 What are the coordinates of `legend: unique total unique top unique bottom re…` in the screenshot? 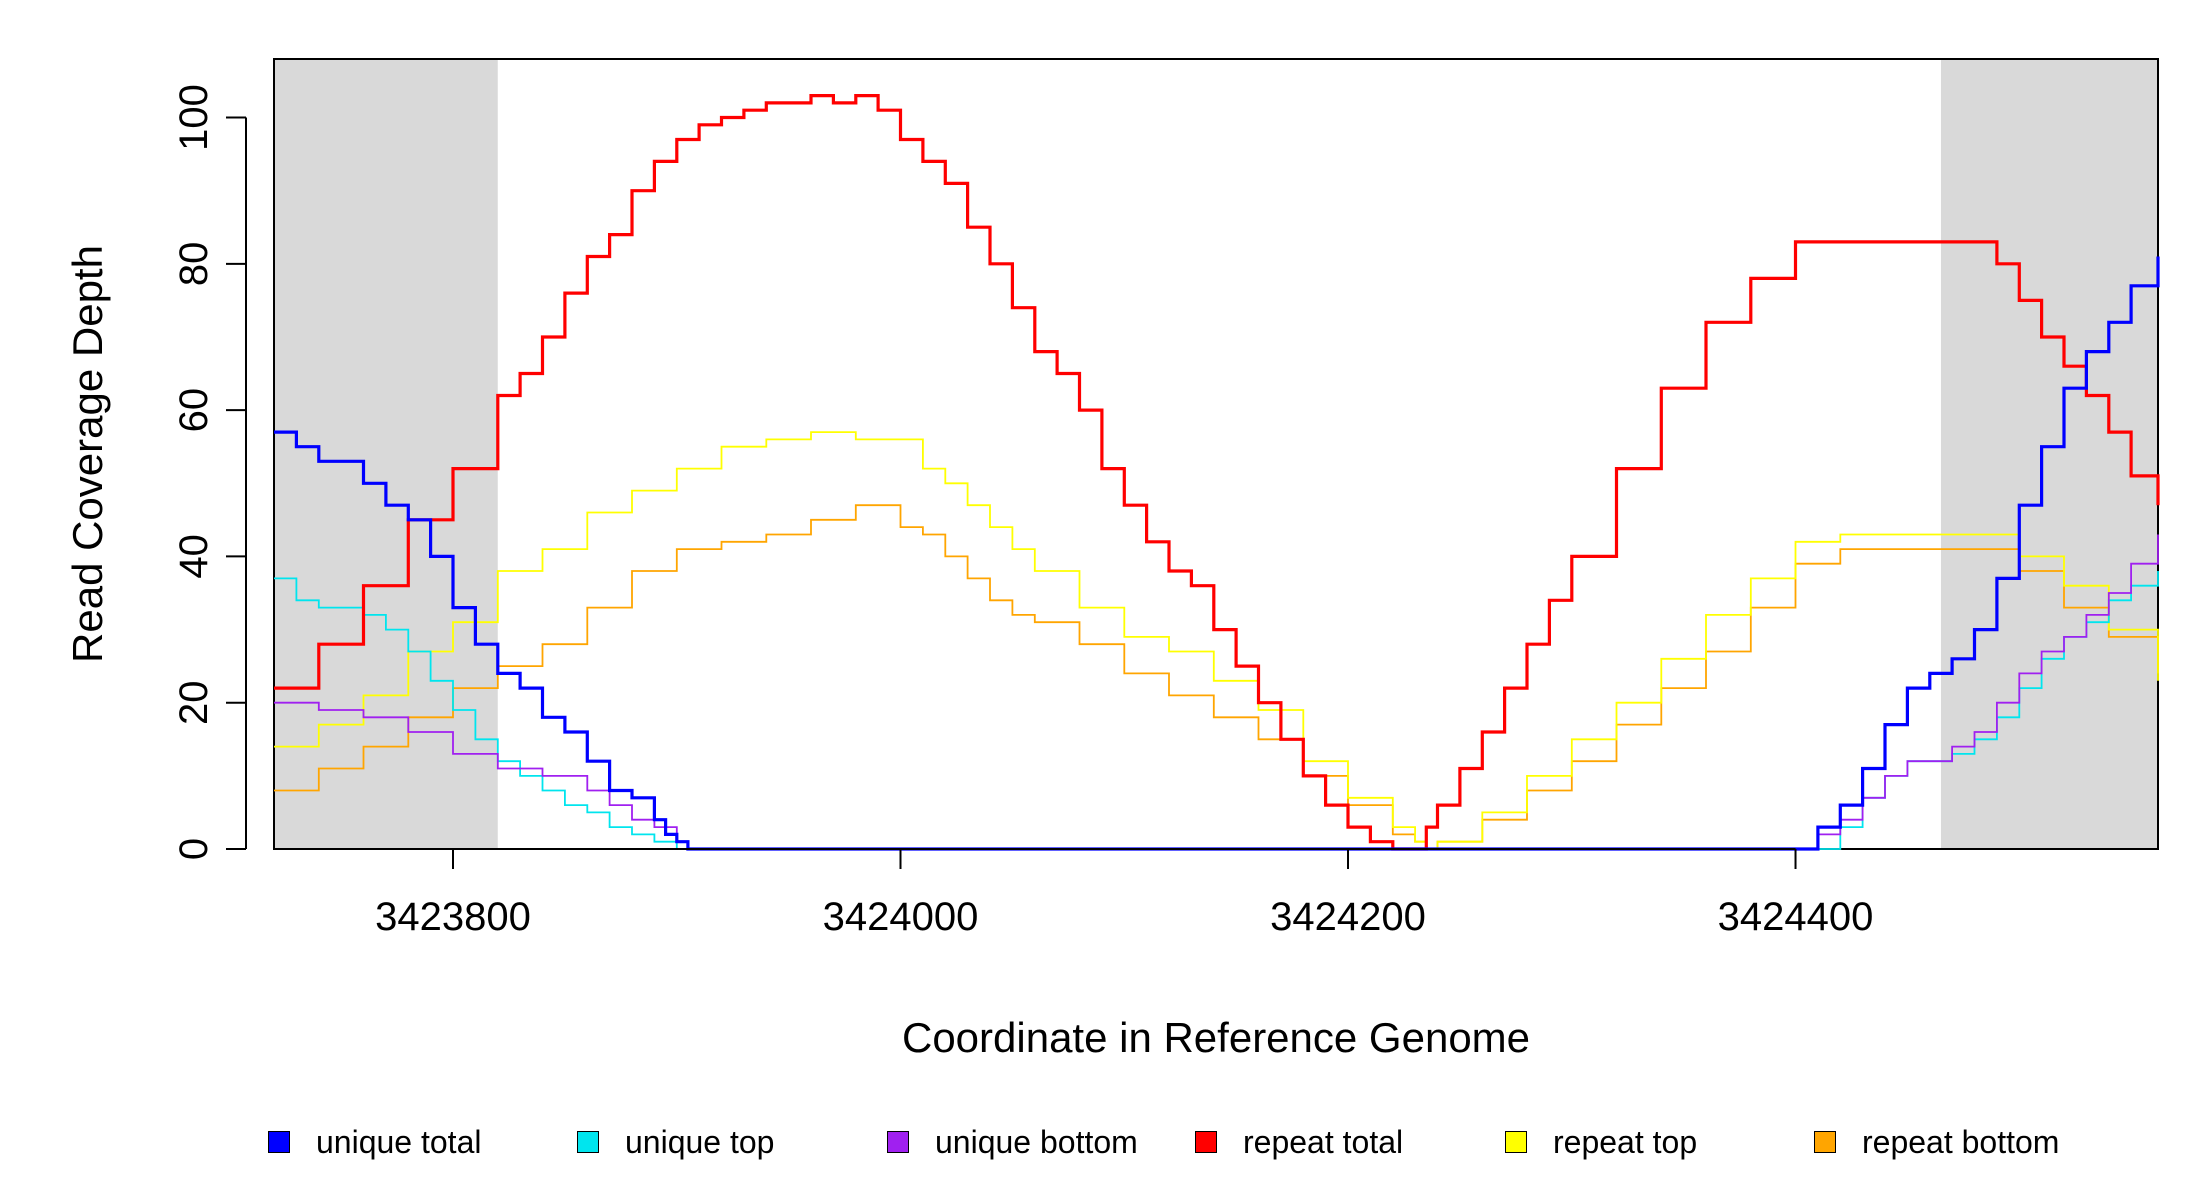 It's located at (1100, 1142).